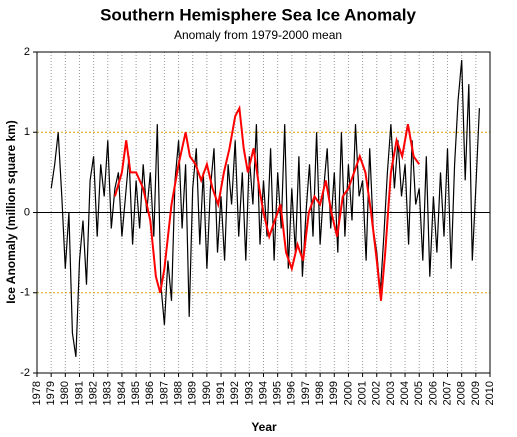 The width and height of the screenshot is (517, 437). What do you see at coordinates (79, 393) in the screenshot?
I see `x-tick-label: 1981` at bounding box center [79, 393].